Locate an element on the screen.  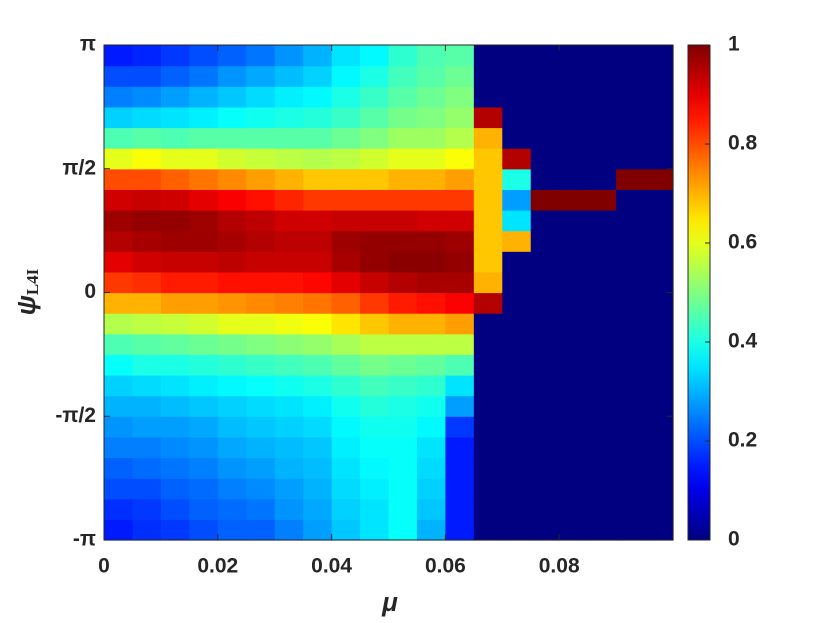
colorbar-tick-label: 0.6 is located at coordinates (742, 242).